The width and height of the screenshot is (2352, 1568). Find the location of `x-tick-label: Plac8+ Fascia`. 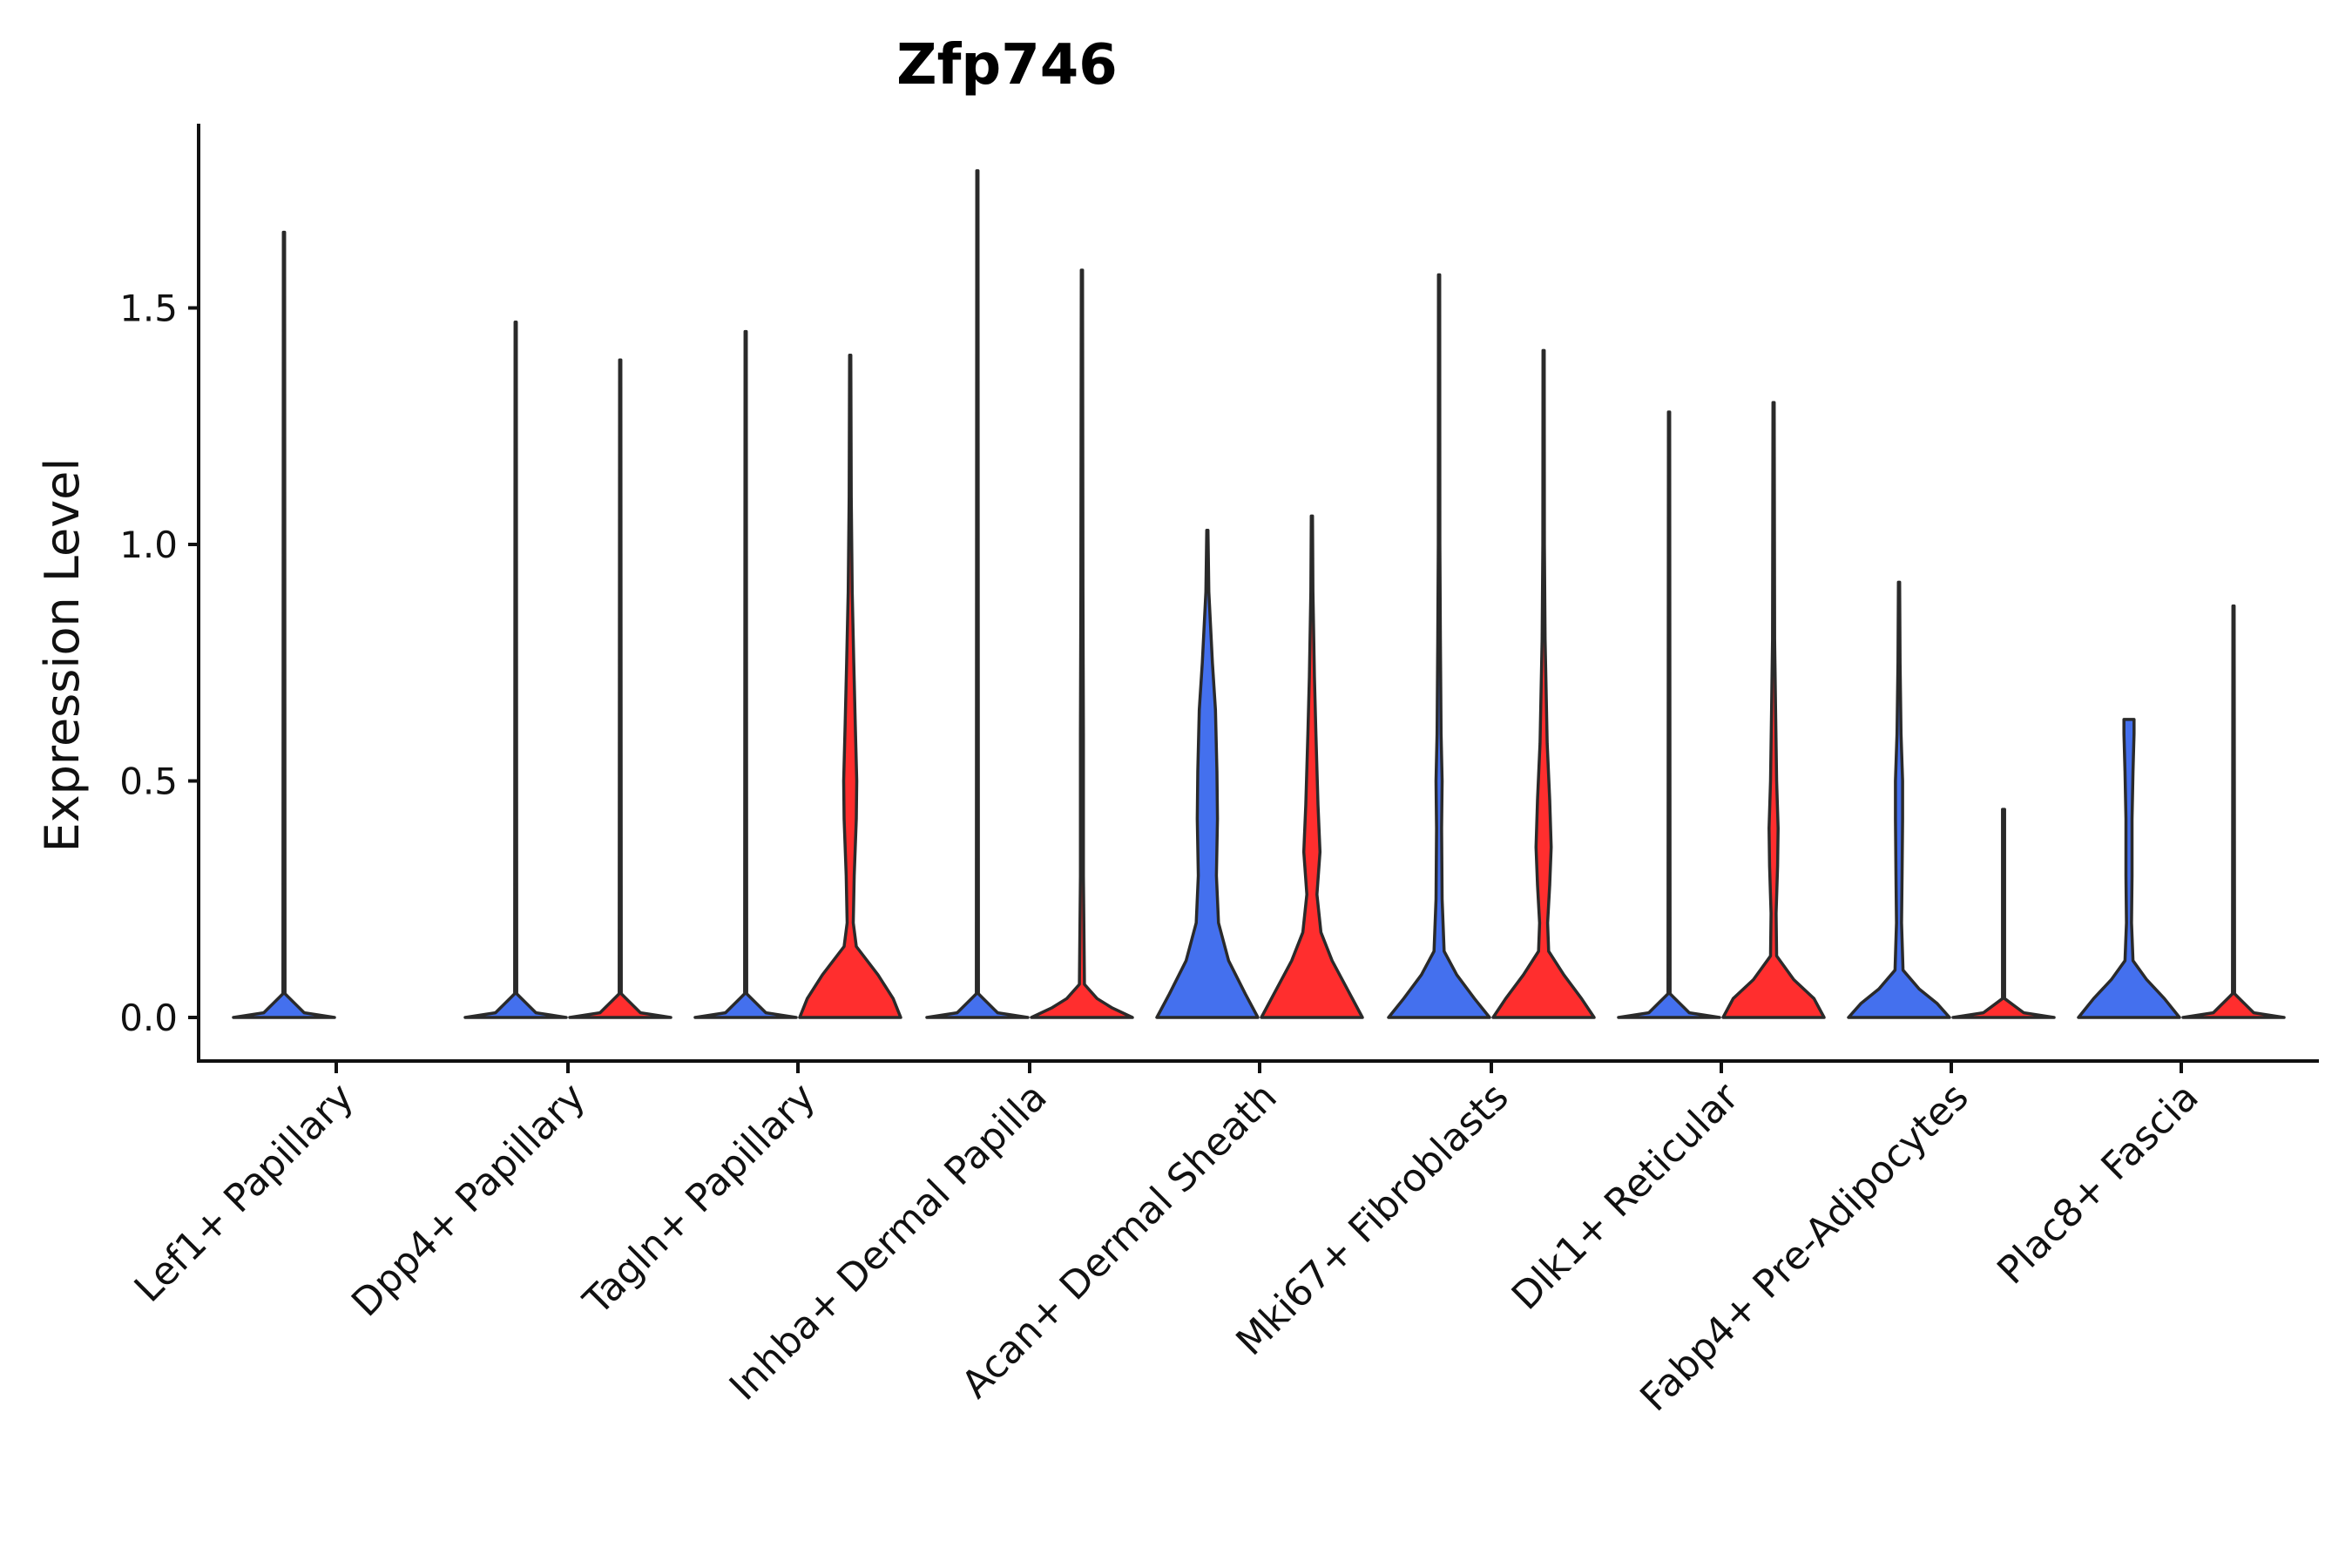

x-tick-label: Plac8+ Fascia is located at coordinates (2098, 1184).